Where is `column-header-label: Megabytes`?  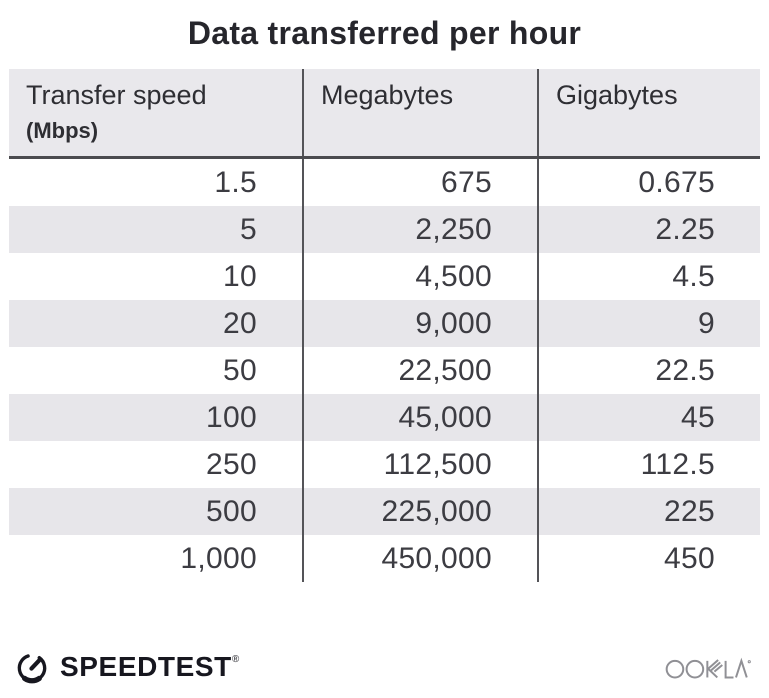 column-header-label: Megabytes is located at coordinates (387, 95).